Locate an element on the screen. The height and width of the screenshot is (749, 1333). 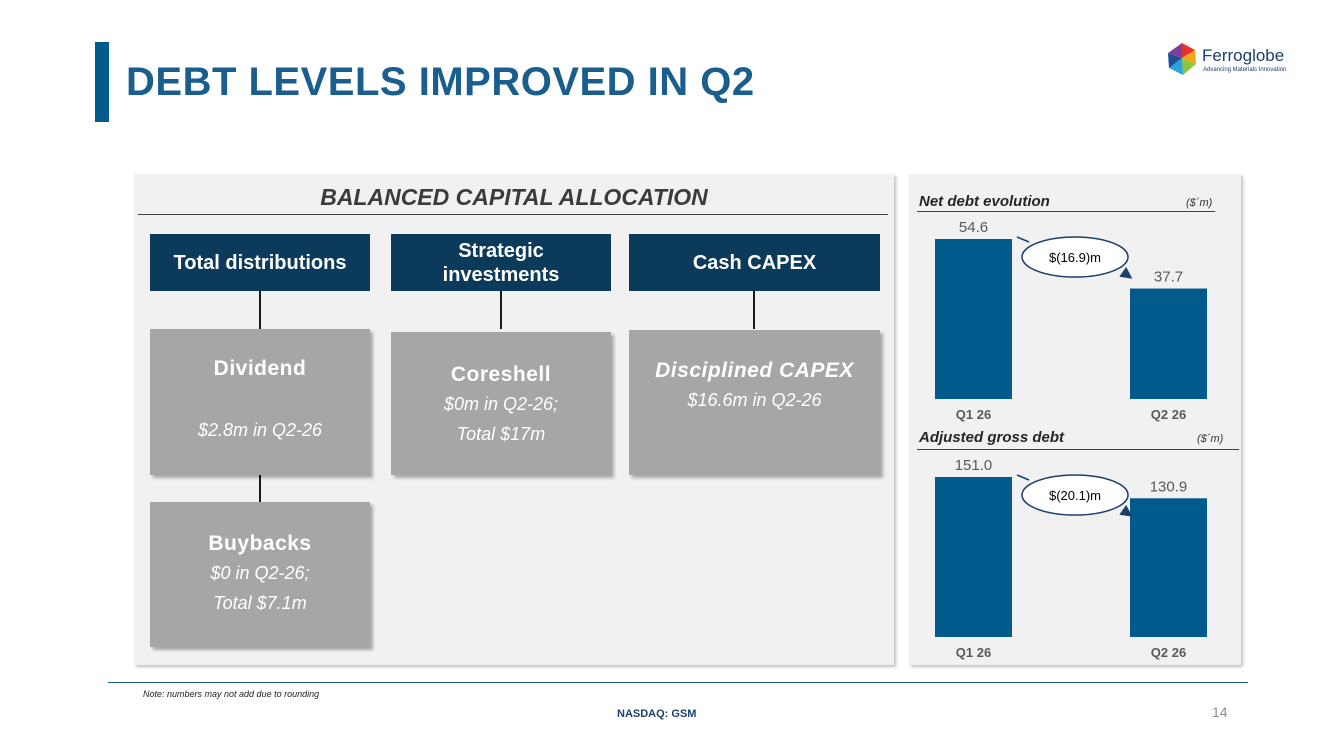
dividend-detail: $2.8m in Q2-26 is located at coordinates (260, 430).